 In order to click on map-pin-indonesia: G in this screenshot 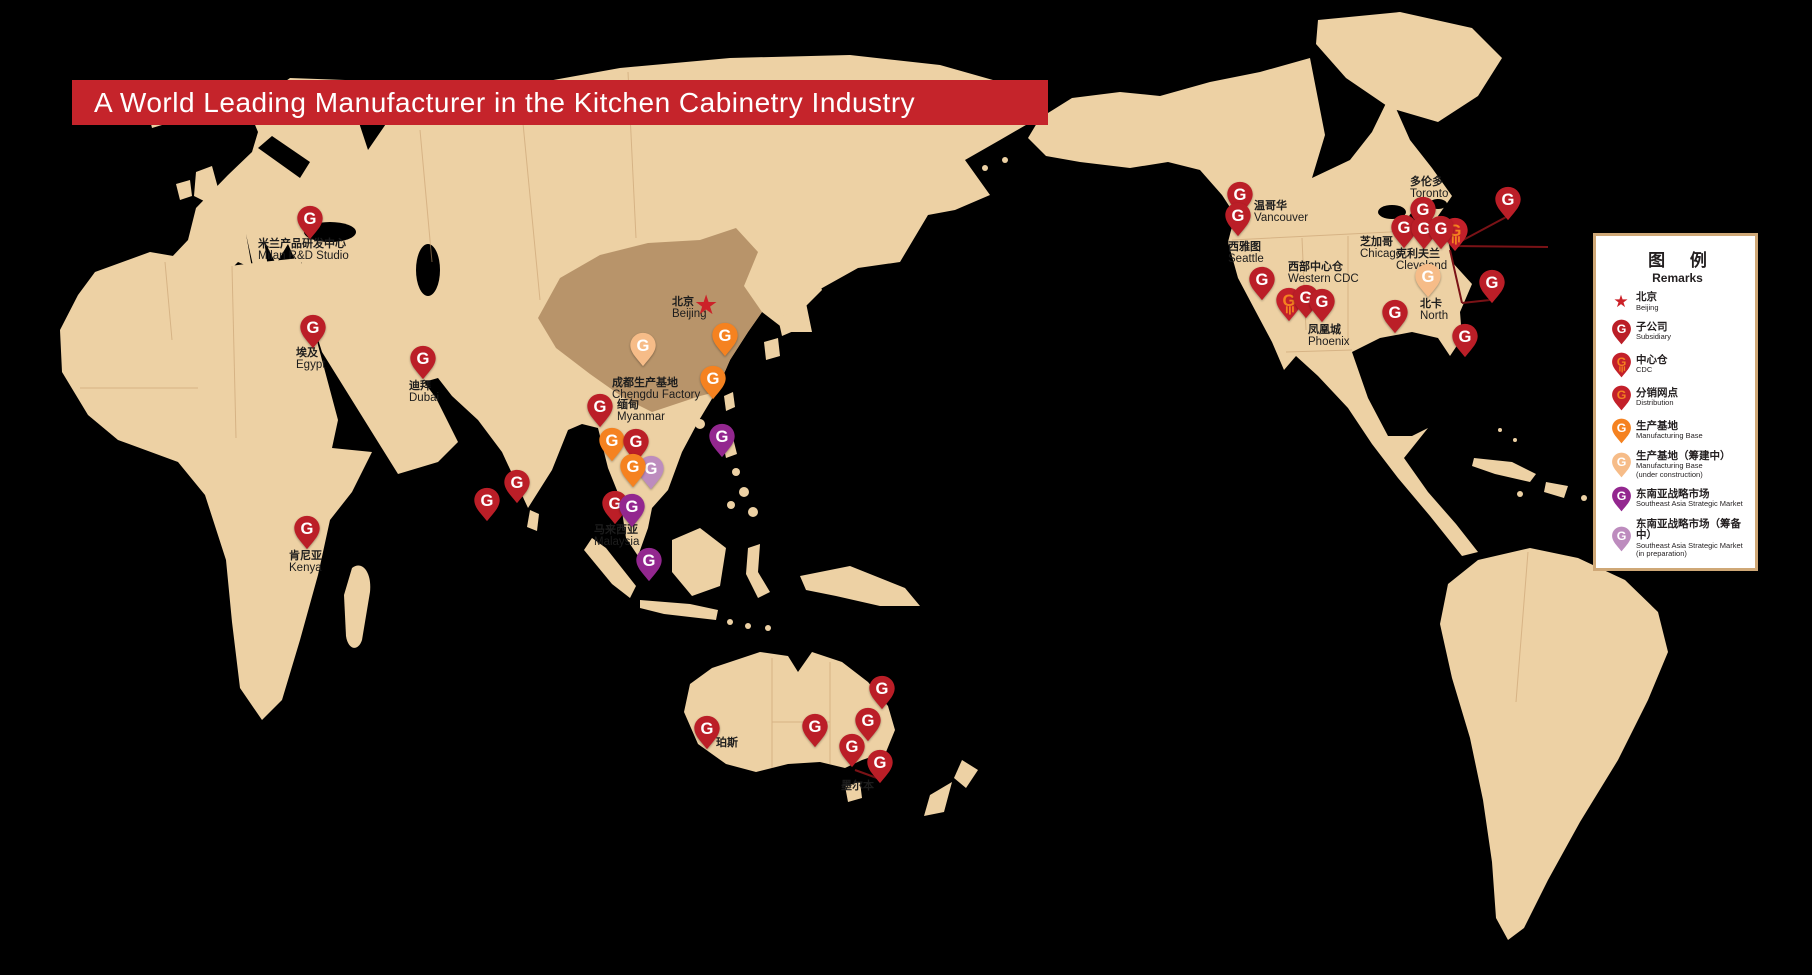, I will do `click(649, 564)`.